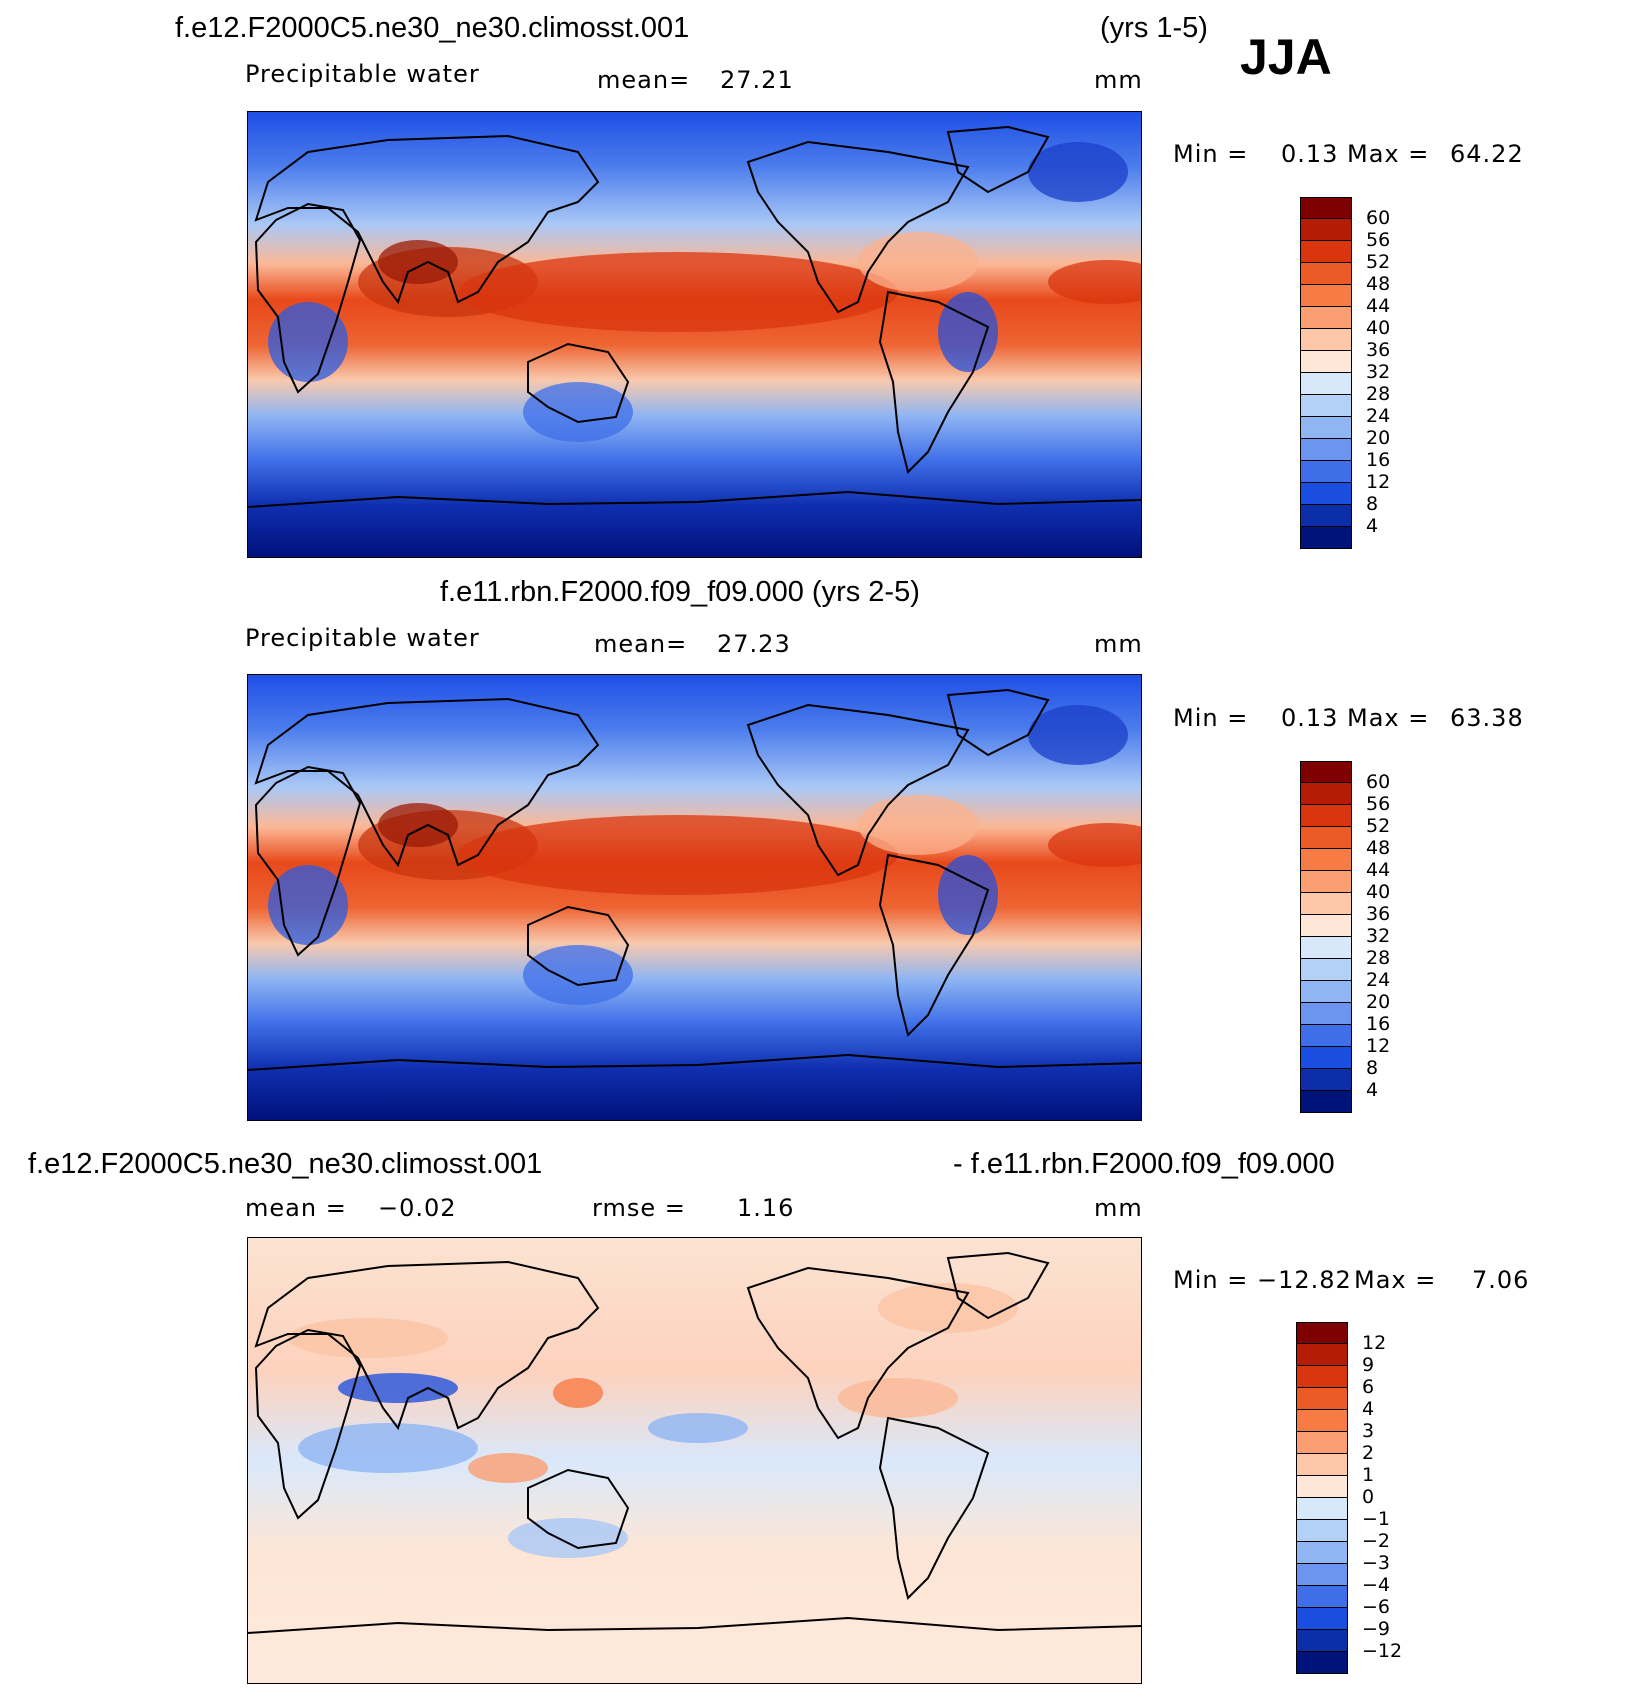 This screenshot has height=1697, width=1635. What do you see at coordinates (362, 638) in the screenshot?
I see `panel2-variable: Precipitable water` at bounding box center [362, 638].